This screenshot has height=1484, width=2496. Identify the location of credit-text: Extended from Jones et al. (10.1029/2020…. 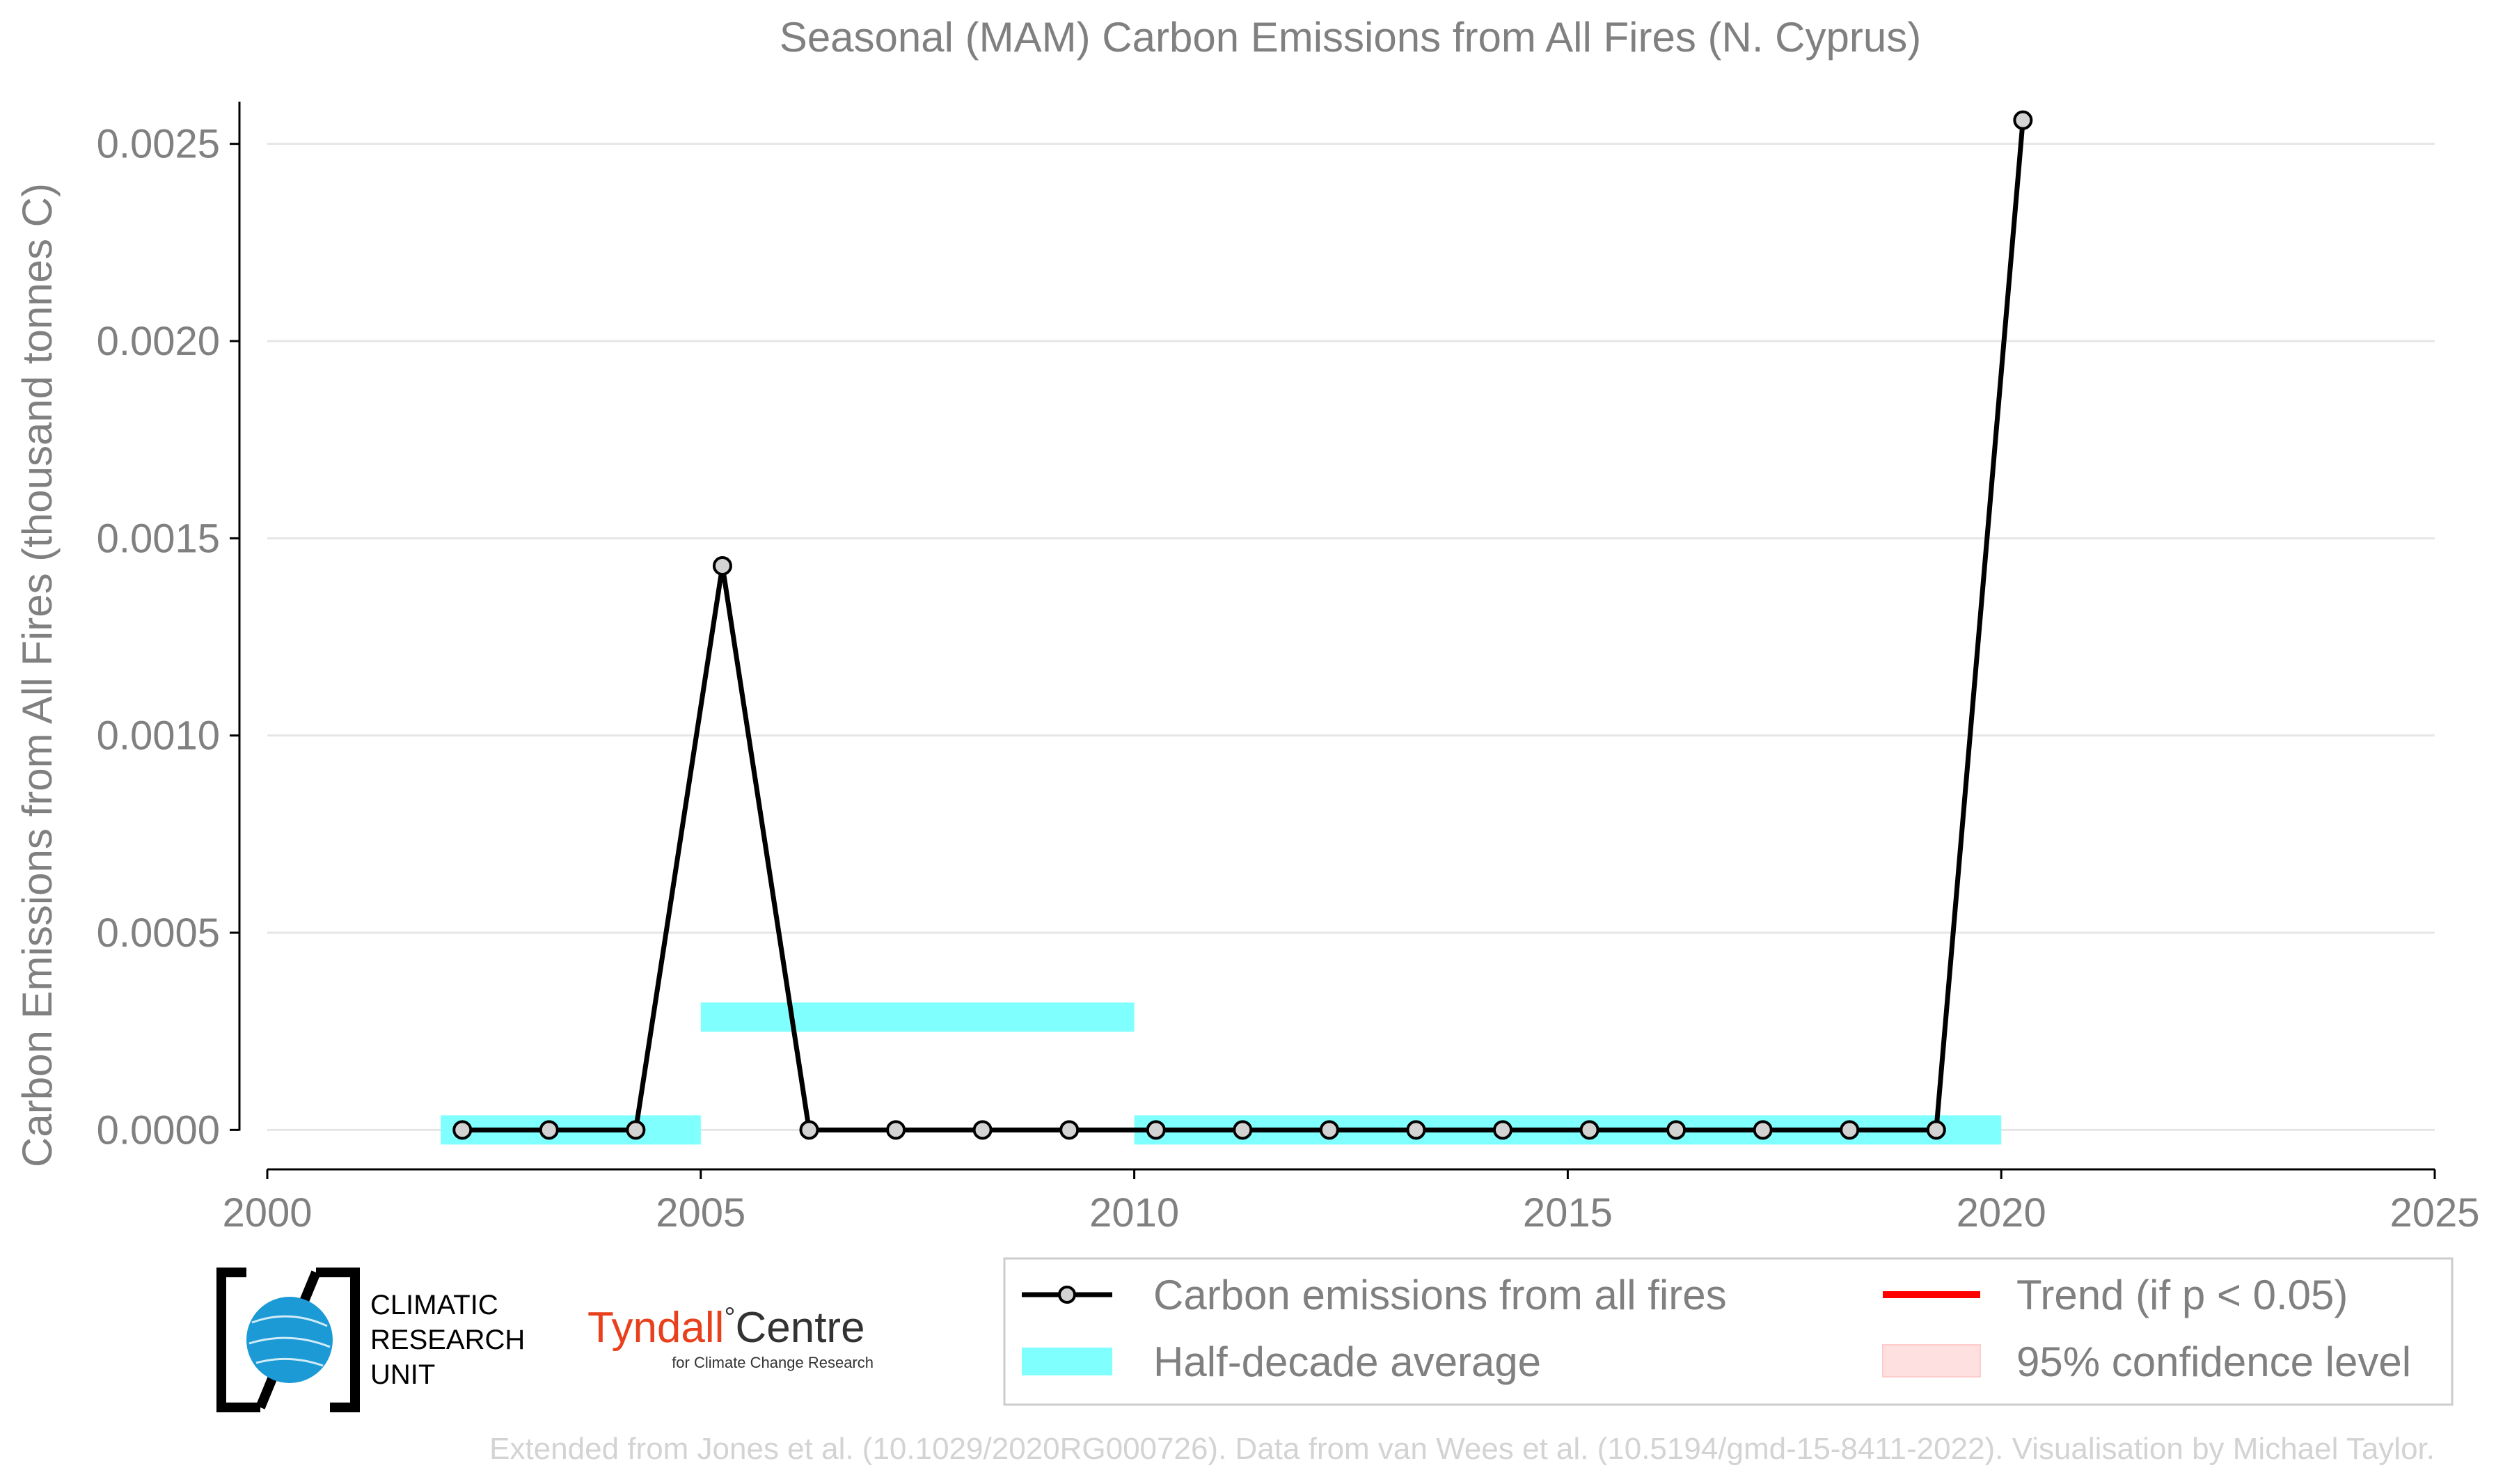
(1462, 1449).